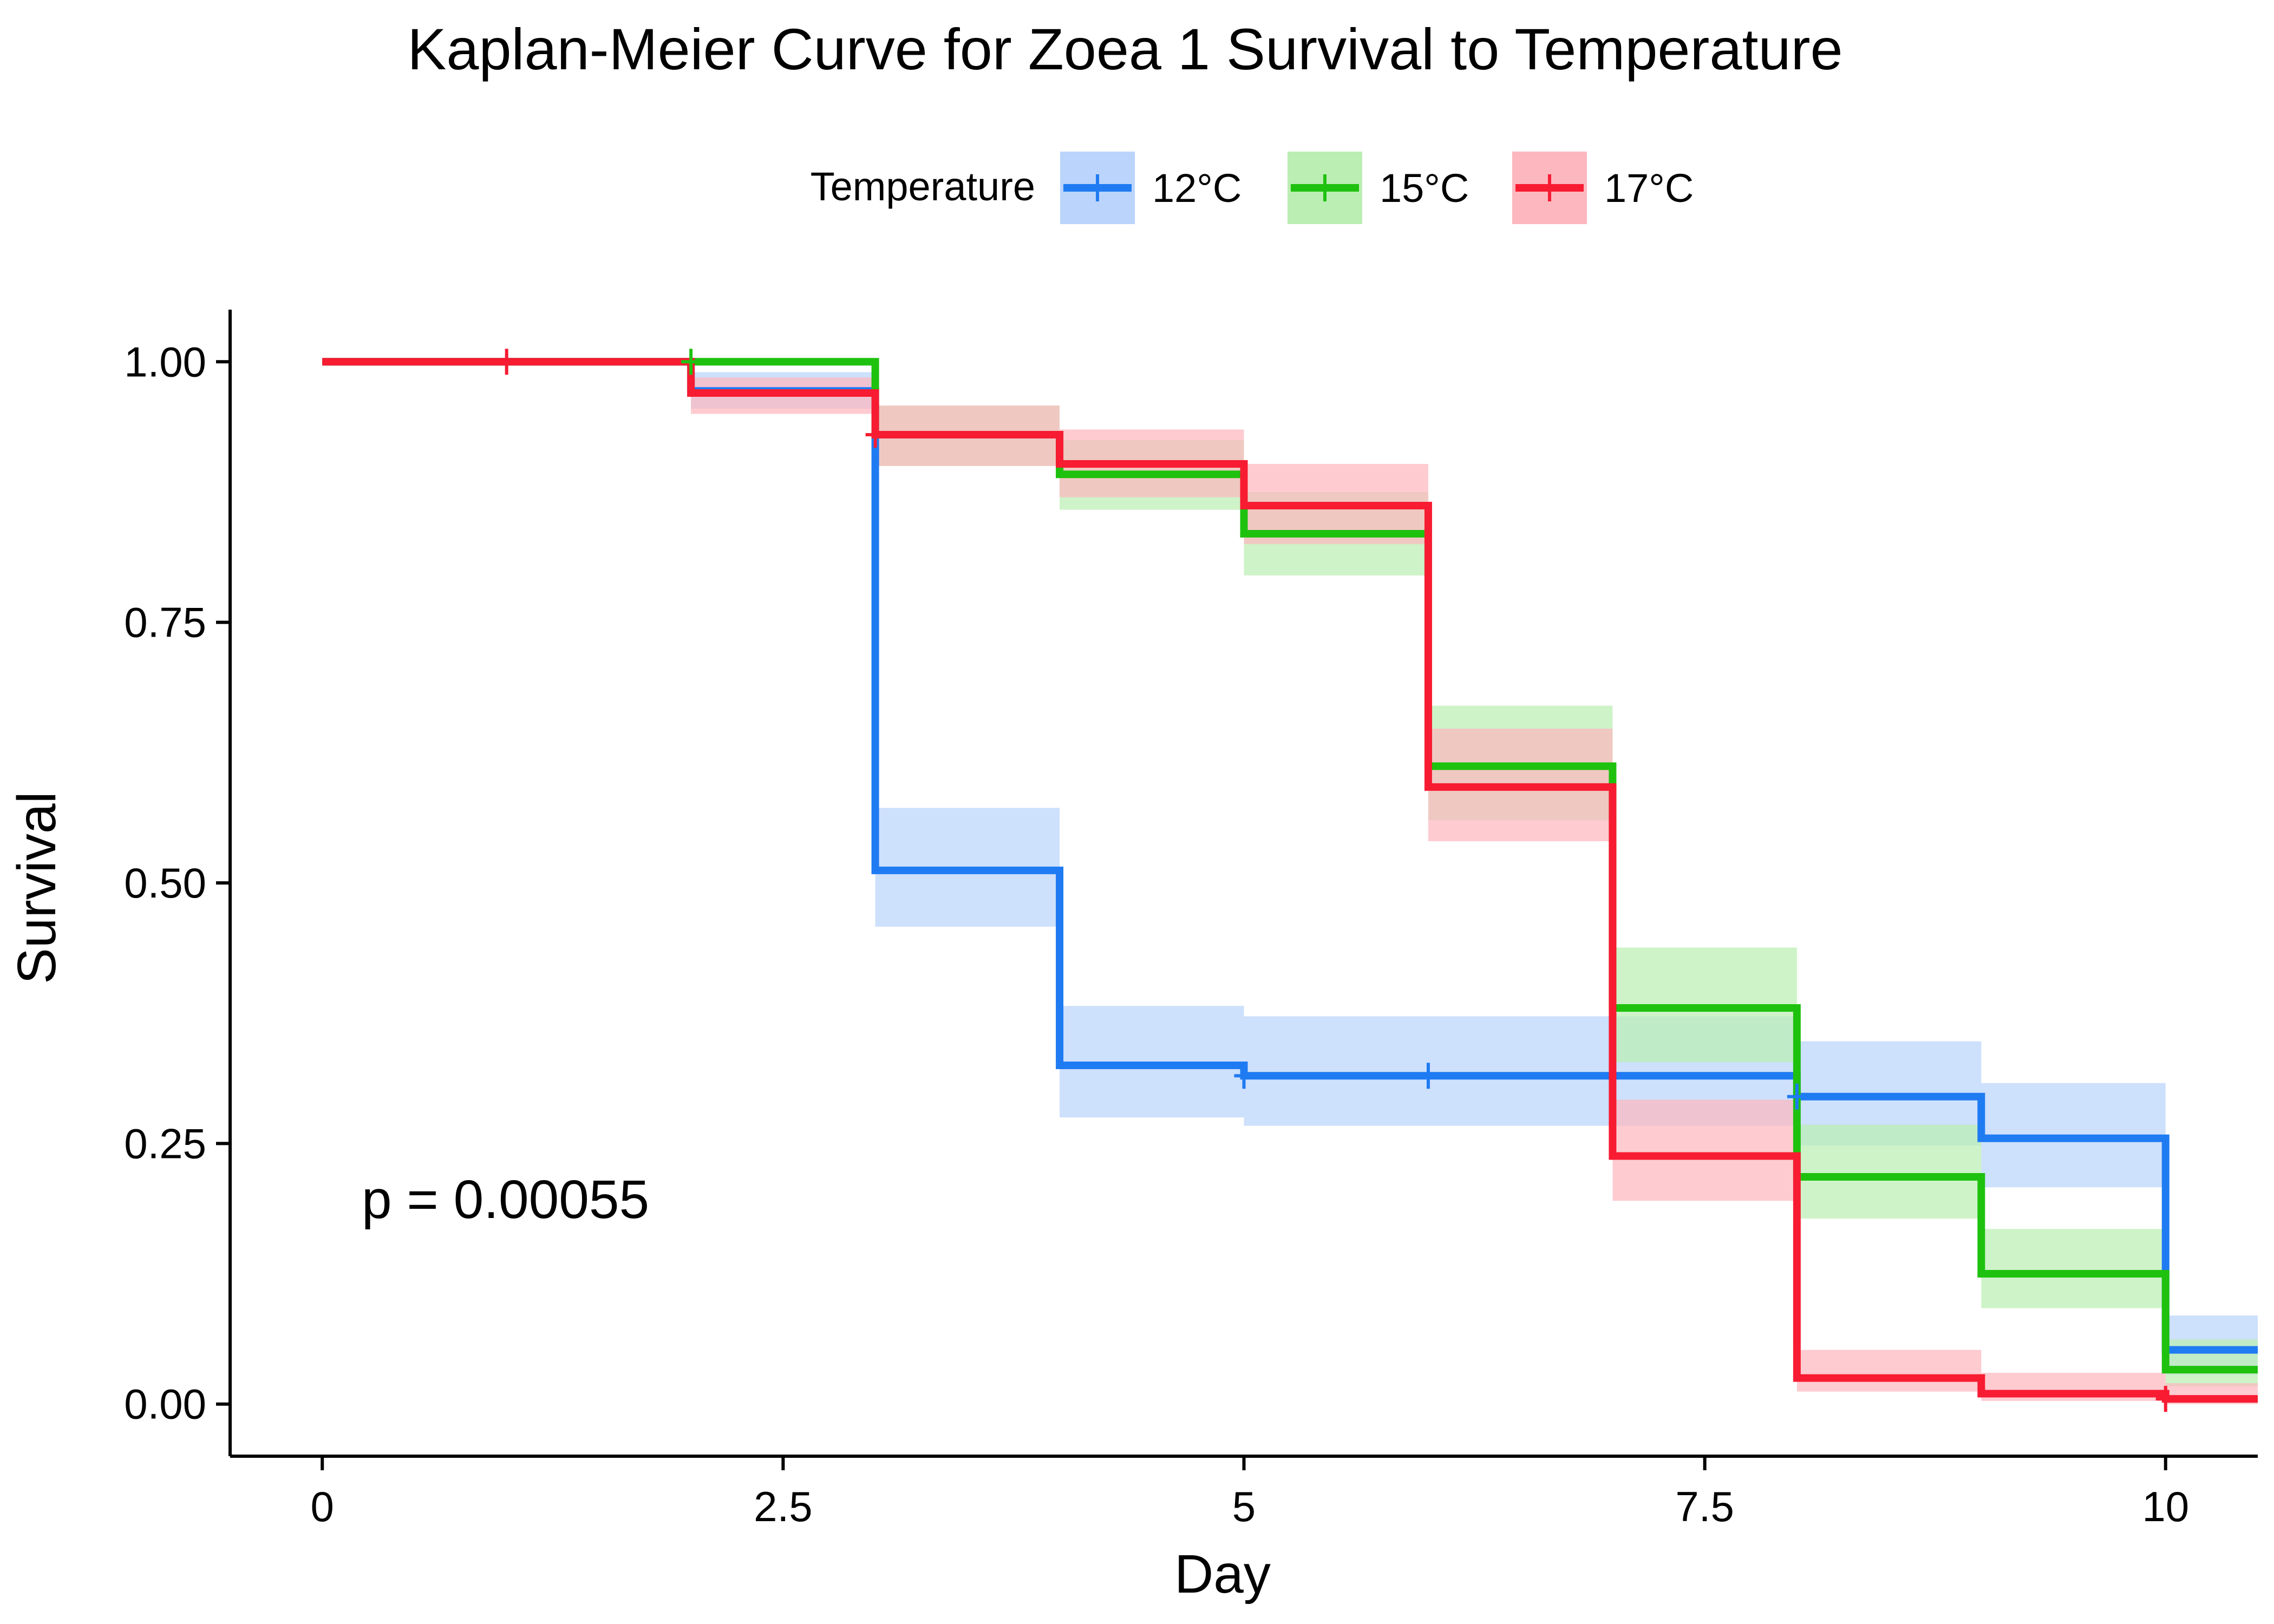 The height and width of the screenshot is (1624, 2274). Describe the element at coordinates (36, 888) in the screenshot. I see `y-axis-label: Survival` at that location.